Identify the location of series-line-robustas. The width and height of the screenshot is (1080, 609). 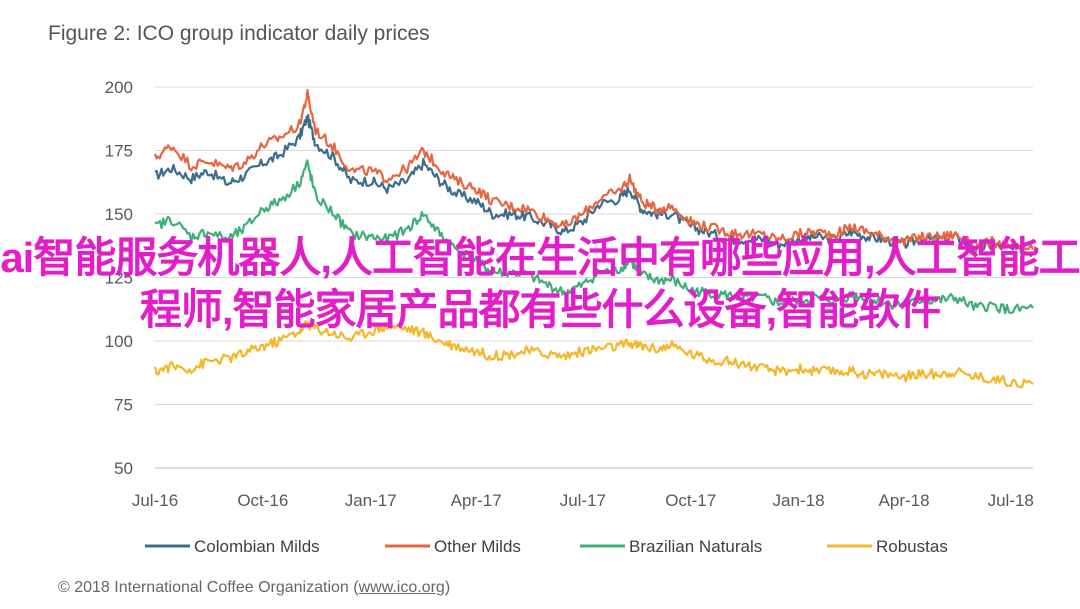
(593, 354).